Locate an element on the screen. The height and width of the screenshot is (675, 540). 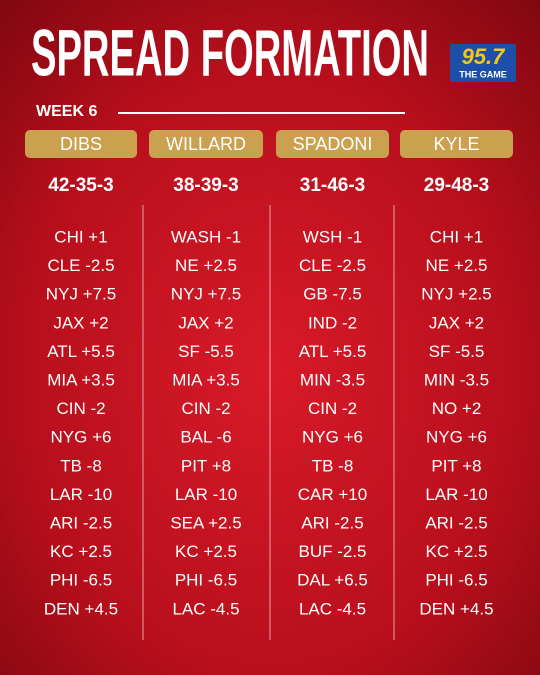
pick: NYJ +2.5 is located at coordinates (456, 294).